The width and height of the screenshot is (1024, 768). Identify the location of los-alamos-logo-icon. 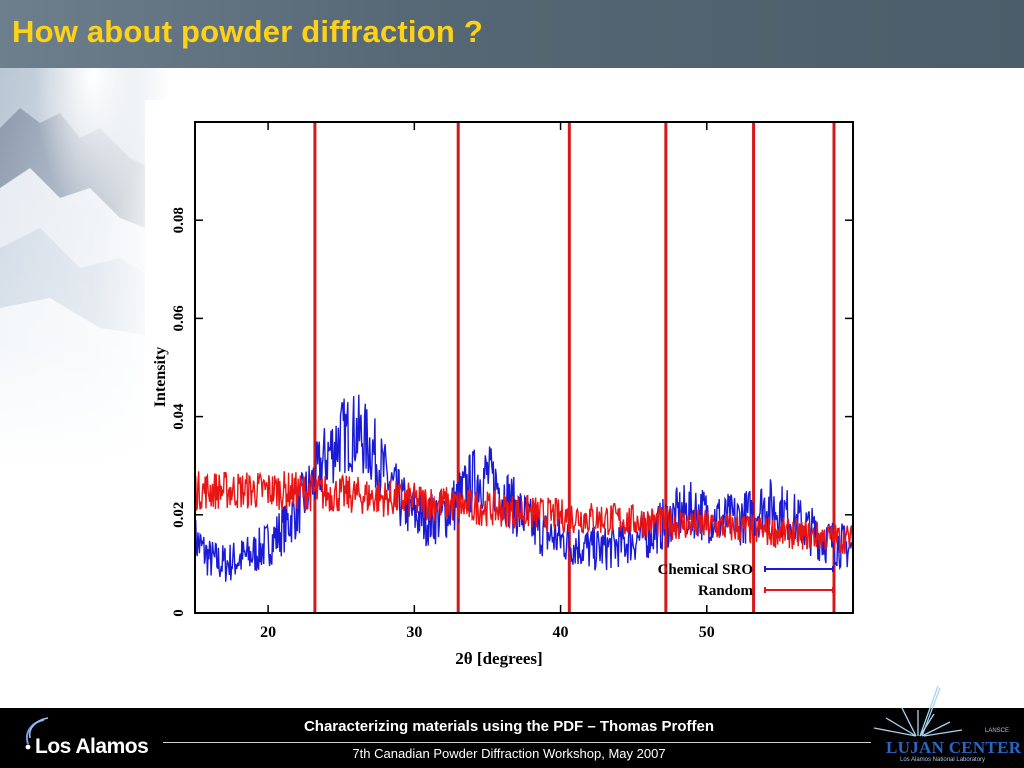
(37, 733).